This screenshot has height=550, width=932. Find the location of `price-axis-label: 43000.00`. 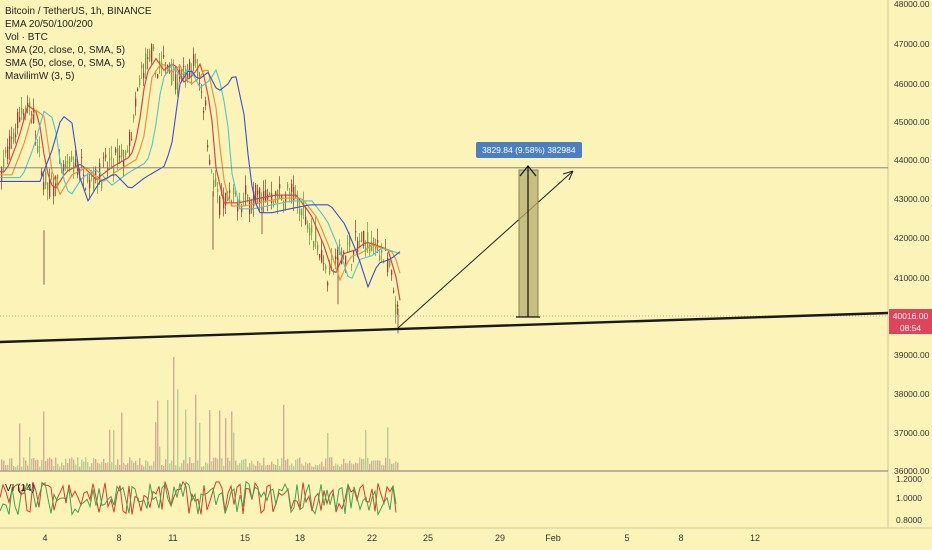

price-axis-label: 43000.00 is located at coordinates (912, 199).